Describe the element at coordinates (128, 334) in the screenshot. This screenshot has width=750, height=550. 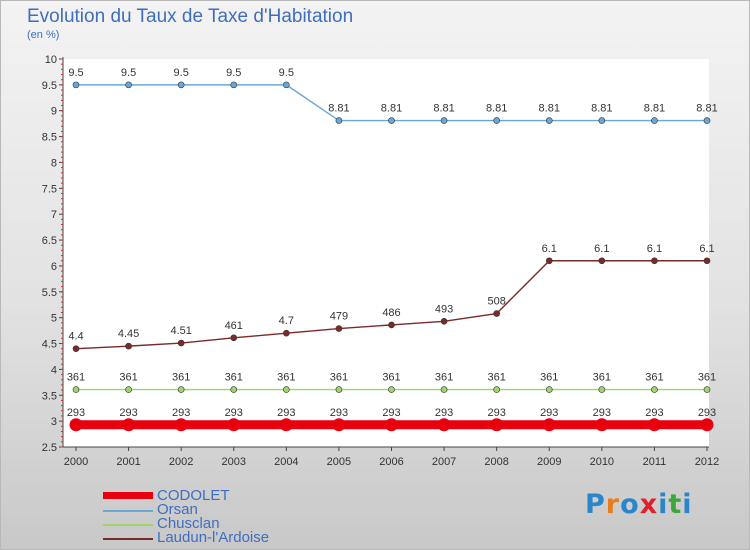
I see `data-label: 4.45` at that location.